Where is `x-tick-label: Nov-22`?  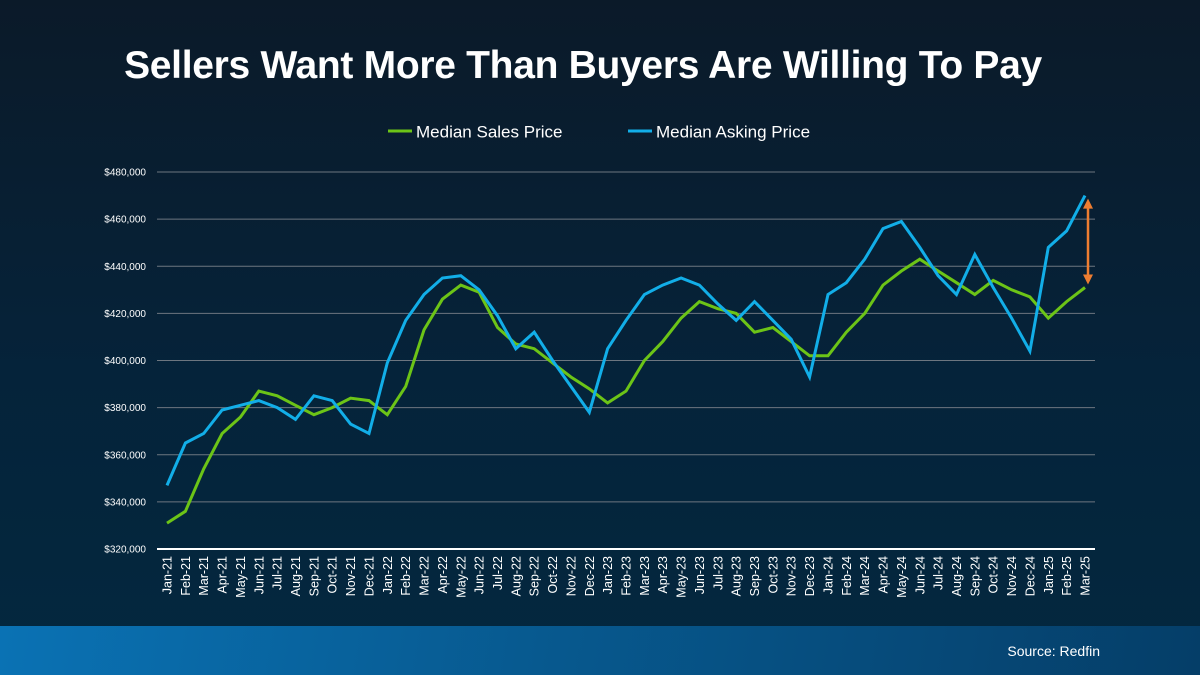 x-tick-label: Nov-22 is located at coordinates (571, 576).